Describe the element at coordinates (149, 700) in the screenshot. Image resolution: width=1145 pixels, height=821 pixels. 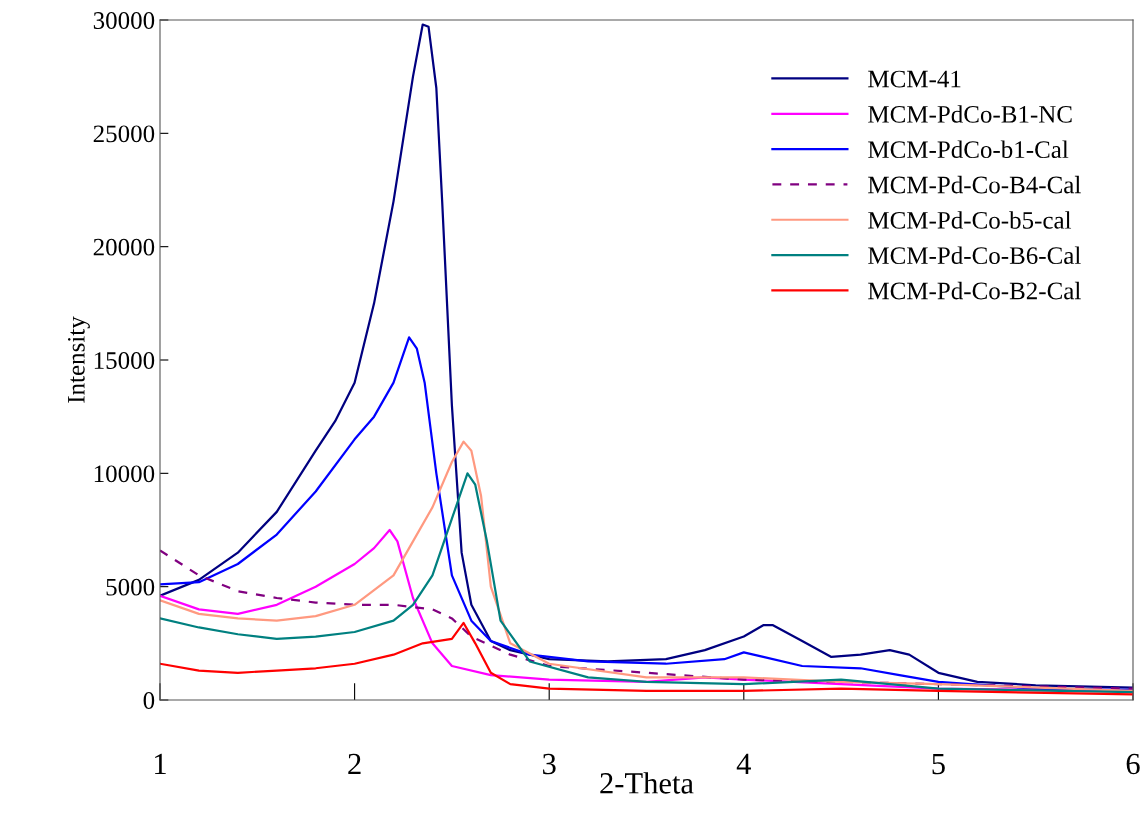
I see `y-tick-label: 0` at that location.